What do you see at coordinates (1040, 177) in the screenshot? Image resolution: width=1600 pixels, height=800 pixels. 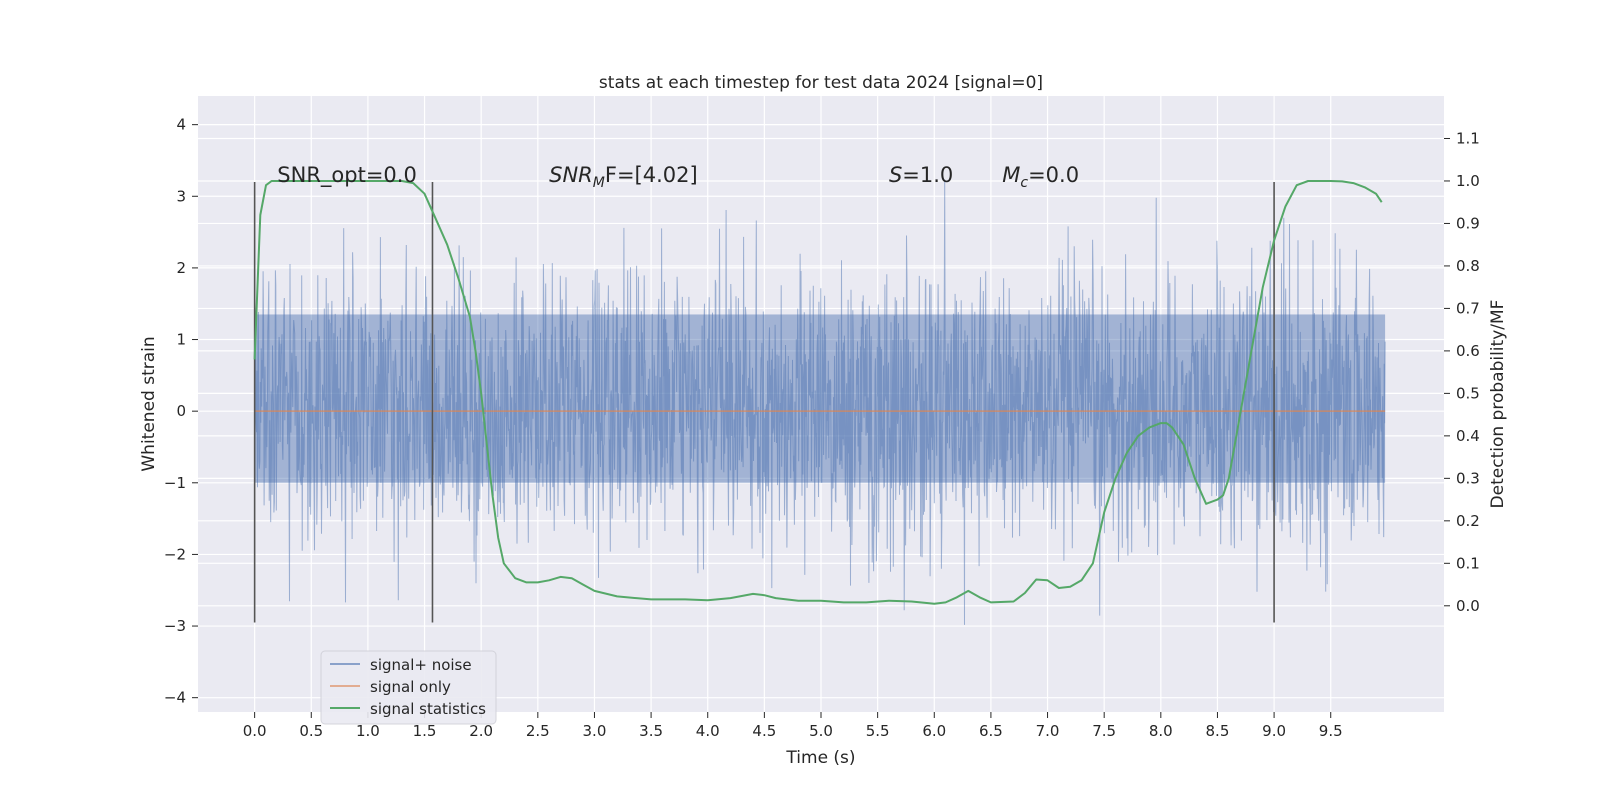 I see `annotation: Mc=0.0` at bounding box center [1040, 177].